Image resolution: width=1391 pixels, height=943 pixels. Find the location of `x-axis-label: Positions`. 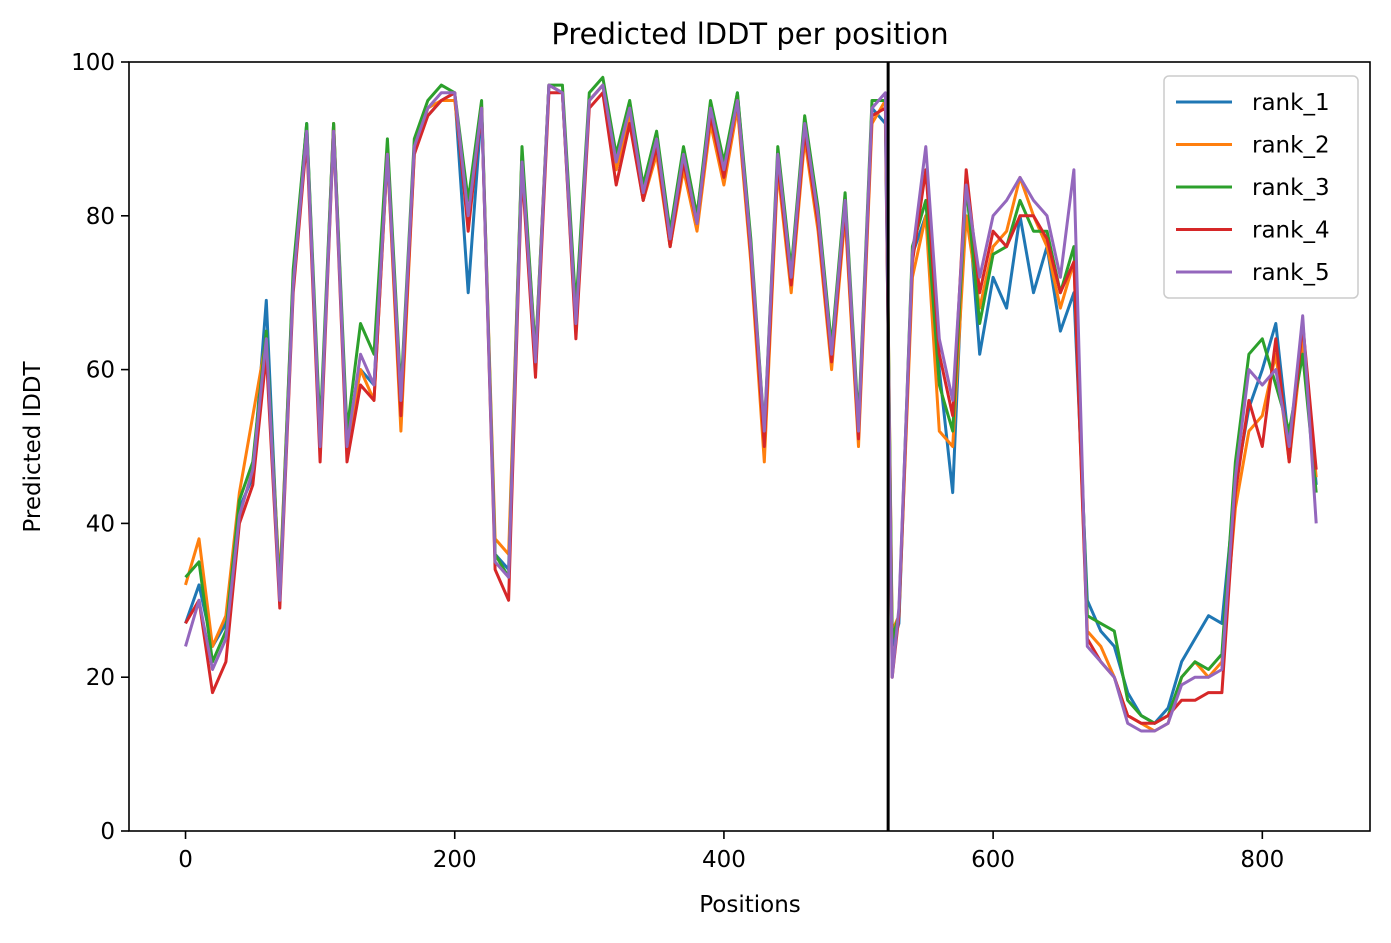

x-axis-label: Positions is located at coordinates (750, 905).